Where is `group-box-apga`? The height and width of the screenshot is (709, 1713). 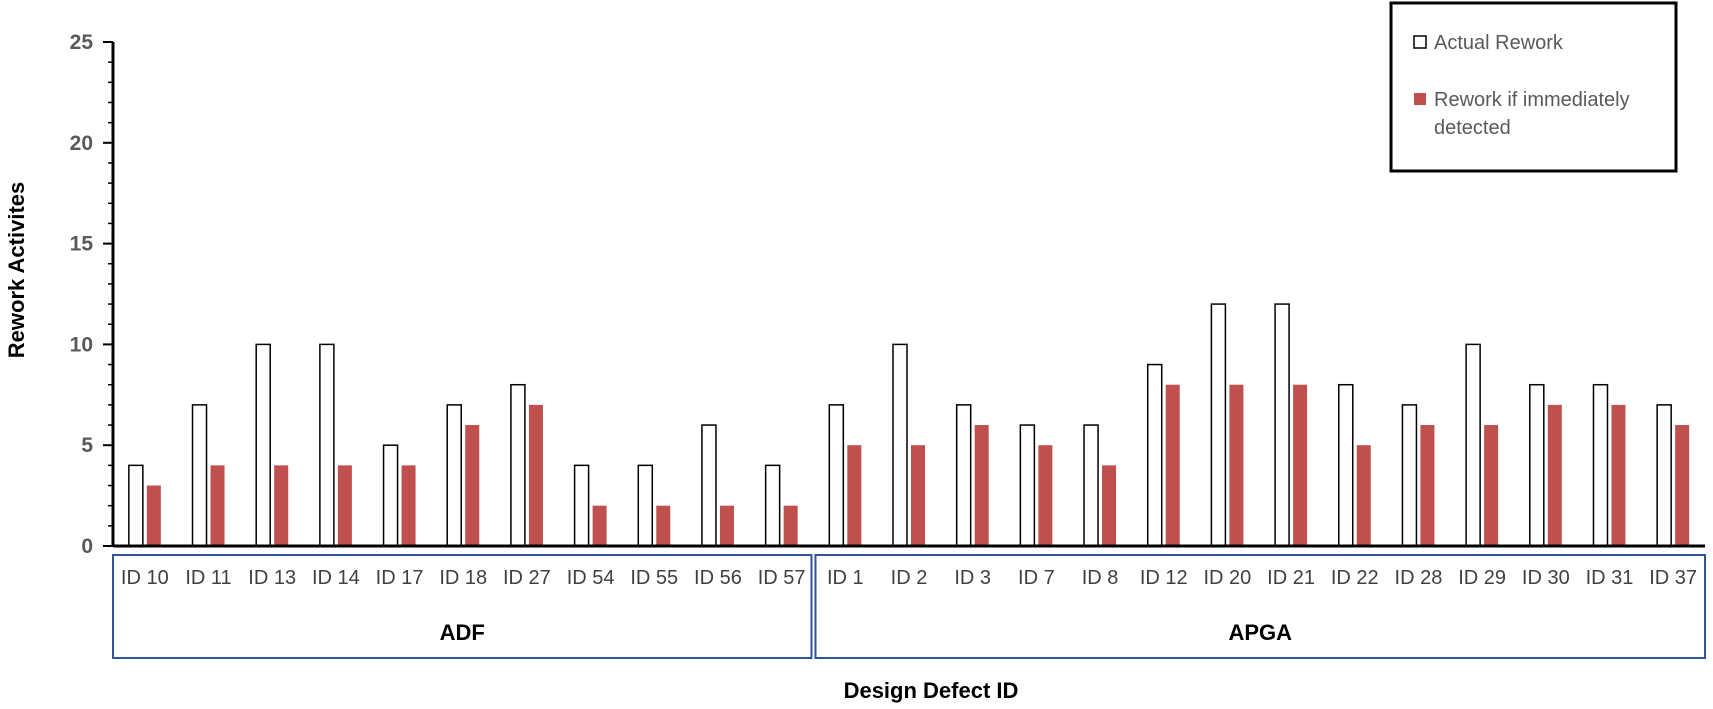
group-box-apga is located at coordinates (1260, 606).